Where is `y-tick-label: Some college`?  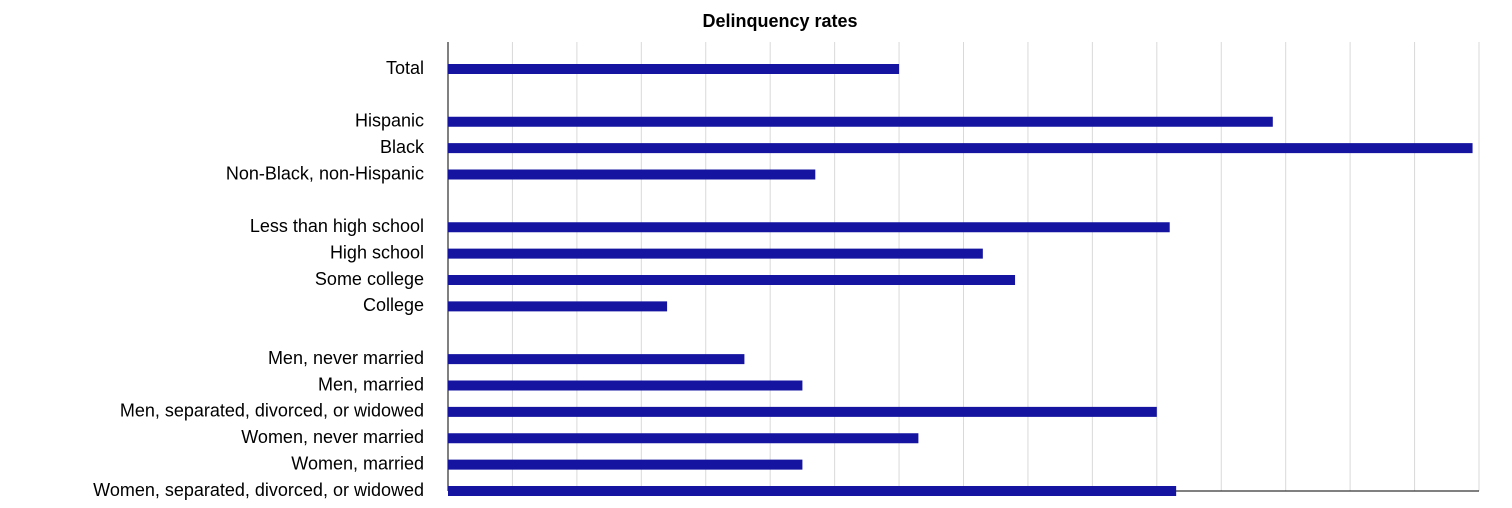
y-tick-label: Some college is located at coordinates (369, 279).